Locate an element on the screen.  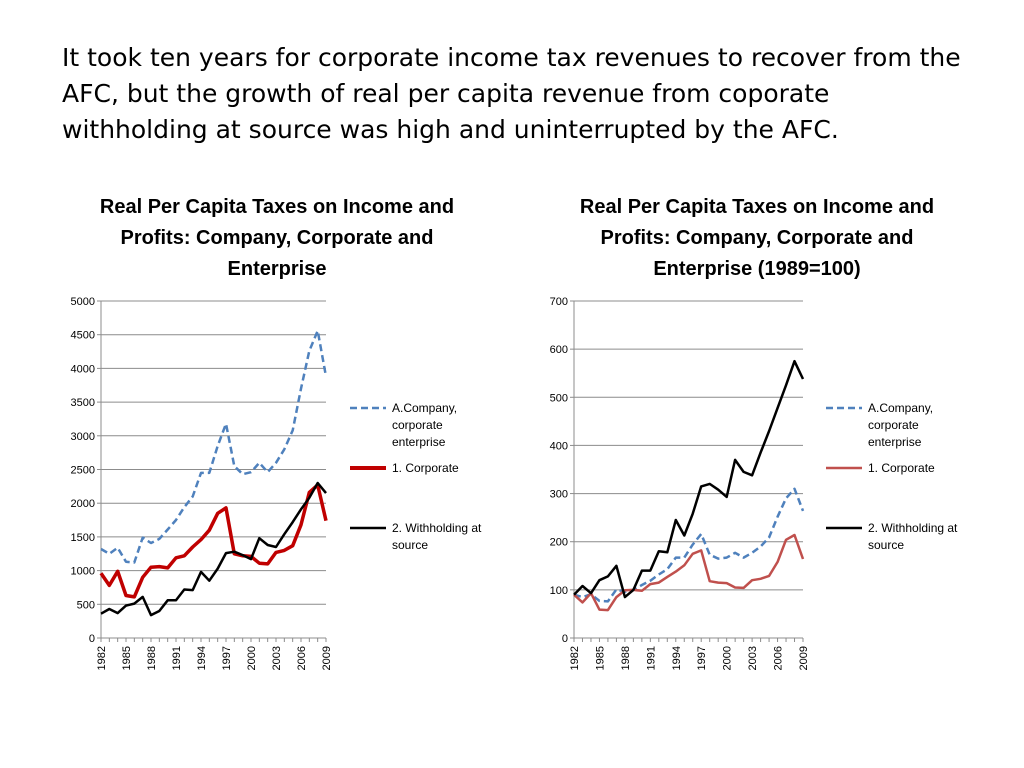
y-tick-label: 300 is located at coordinates (559, 495).